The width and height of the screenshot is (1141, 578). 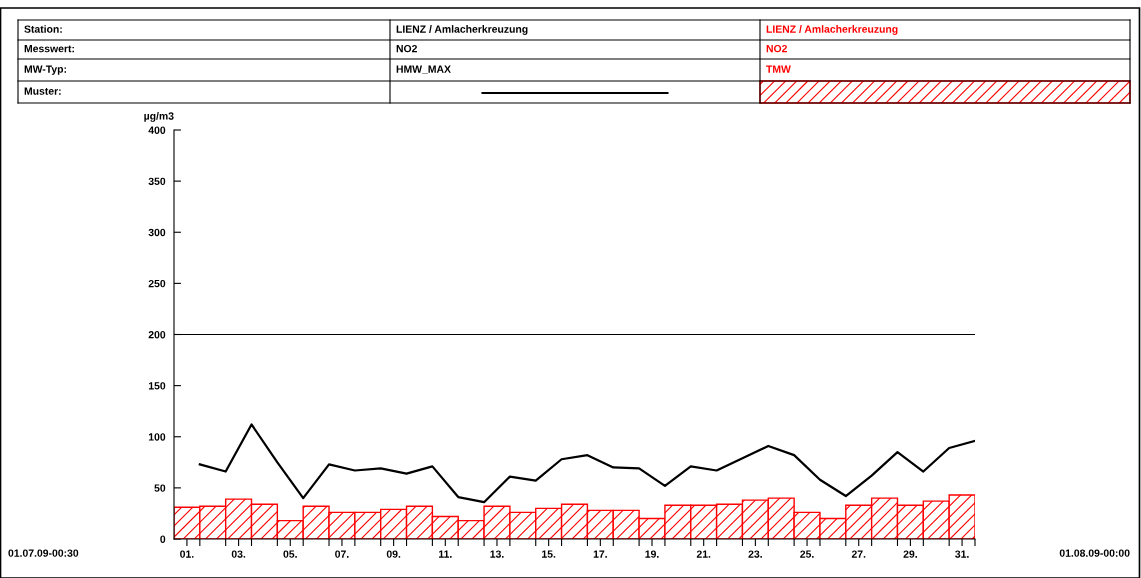 I want to click on x-tick-label: 29., so click(x=910, y=554).